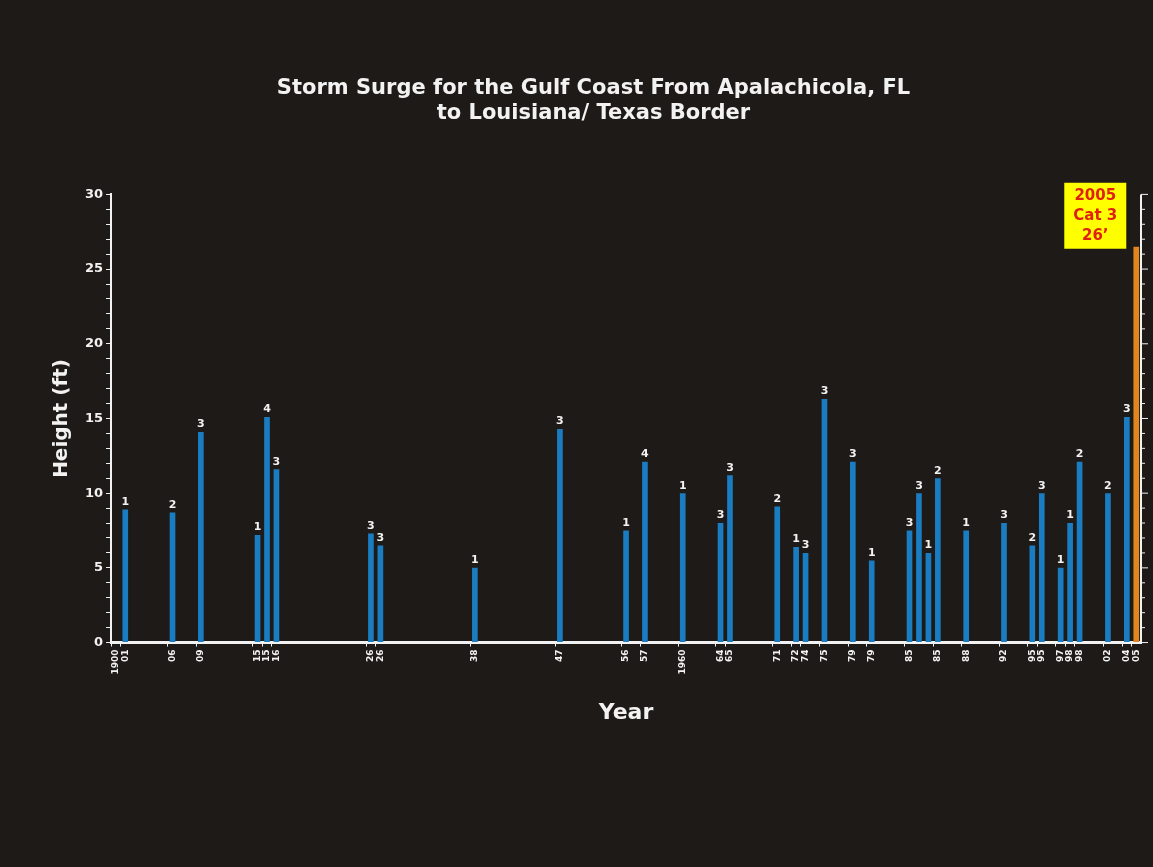 This screenshot has width=1153, height=867. What do you see at coordinates (474, 656) in the screenshot?
I see `x-tick-label: 38` at bounding box center [474, 656].